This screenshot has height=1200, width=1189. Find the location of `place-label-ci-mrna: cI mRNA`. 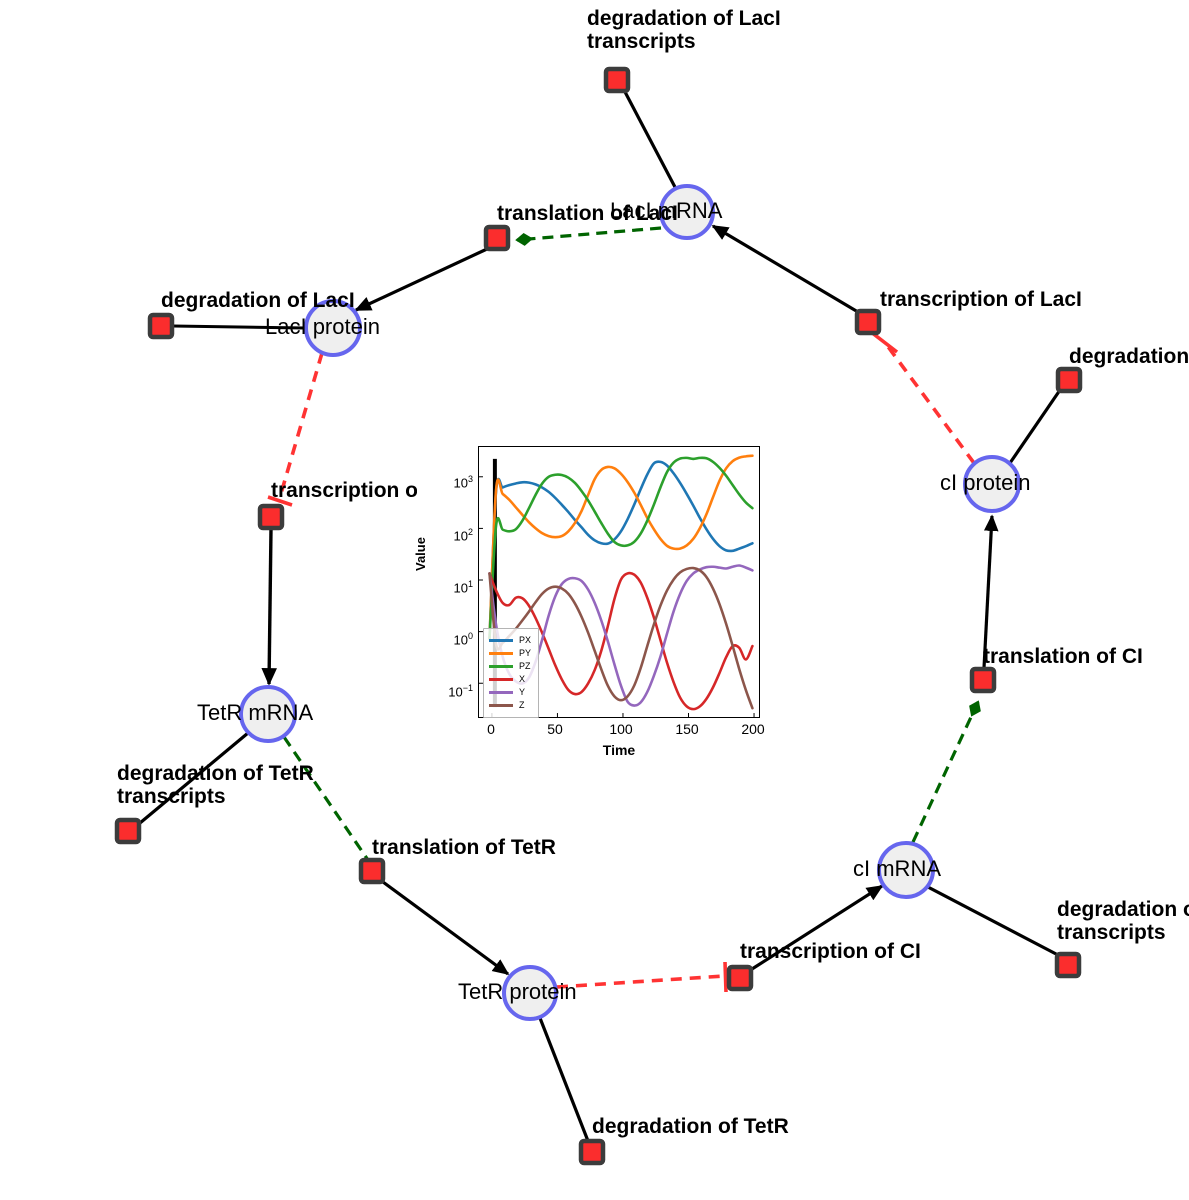

place-label-ci-mrna: cI mRNA is located at coordinates (897, 868).